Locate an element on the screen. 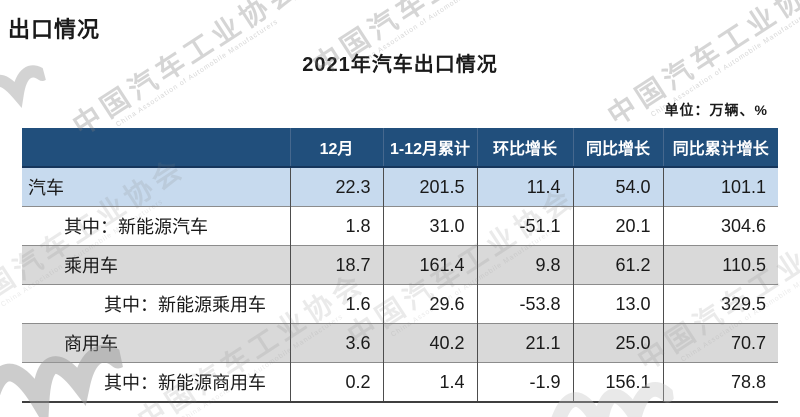 The image size is (800, 417). table-row: 汽车 22.3 201.5 11.4 54.0 101.1 is located at coordinates (400, 187).